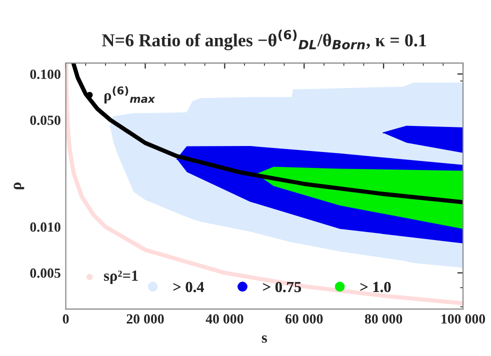  What do you see at coordinates (282, 287) in the screenshot?
I see `legend-label: > 0.75` at bounding box center [282, 287].